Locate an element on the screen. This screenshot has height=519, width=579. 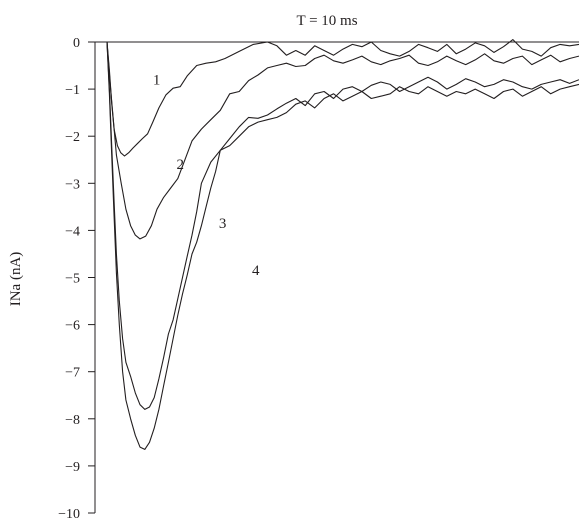
y-tick-label: −2 is located at coordinates (72, 137).